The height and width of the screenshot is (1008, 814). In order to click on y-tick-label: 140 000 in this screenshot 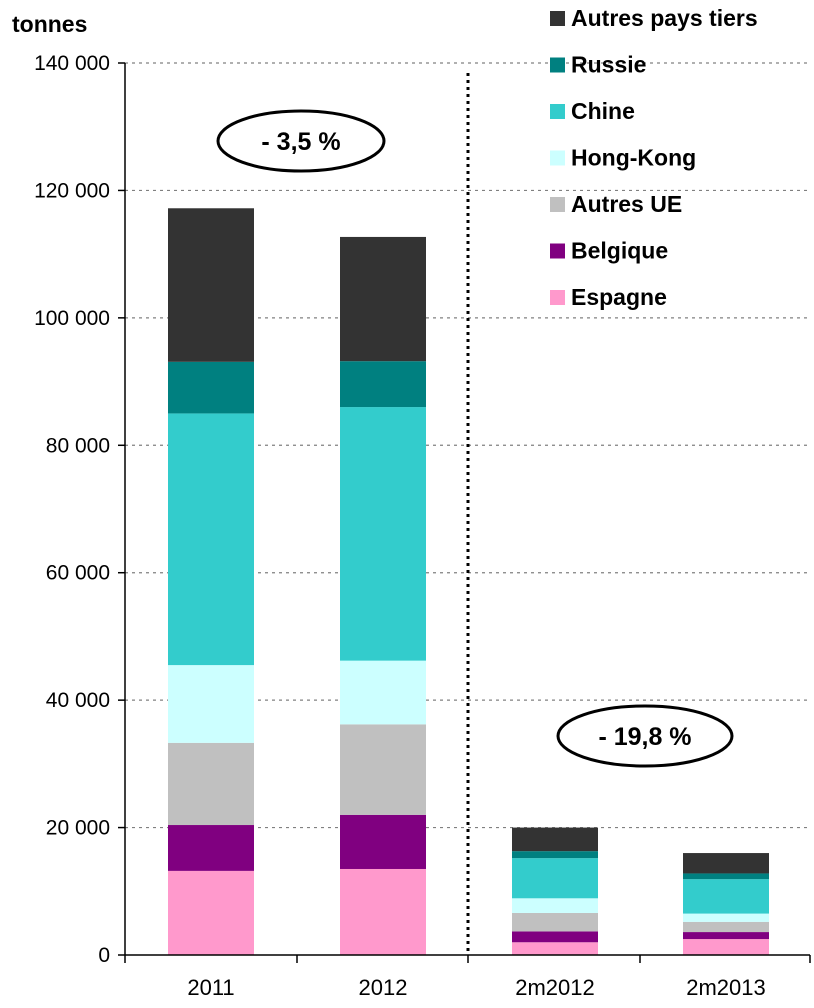, I will do `click(72, 63)`.